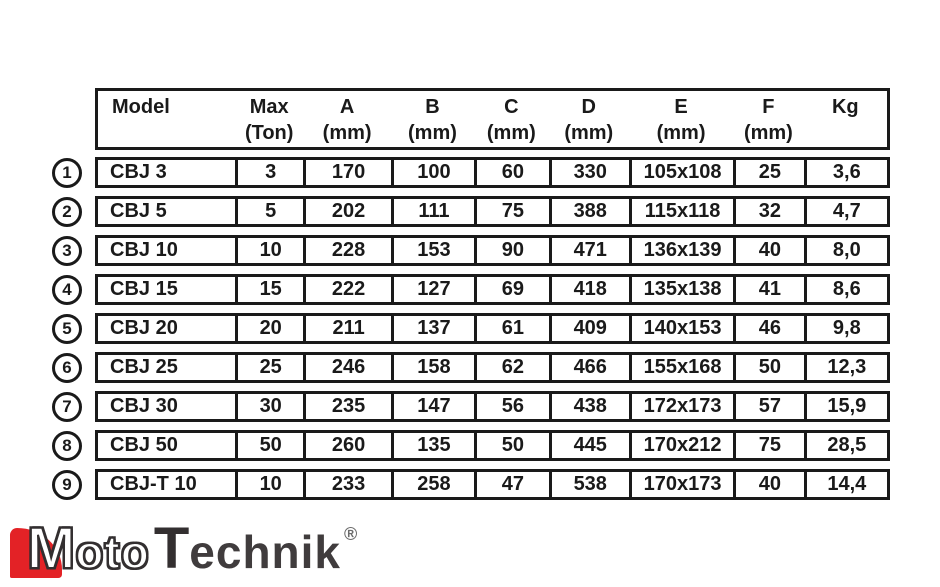 This screenshot has height=587, width=940. I want to click on row-box: CBJ 15 15 222 127 69 418 135x138 41 8,6, so click(492, 289).